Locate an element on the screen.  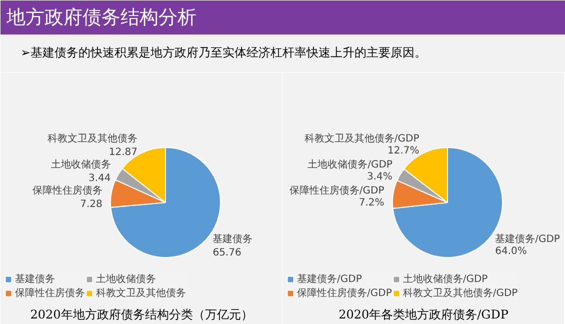
slice-label: 基建债务 is located at coordinates (232, 239).